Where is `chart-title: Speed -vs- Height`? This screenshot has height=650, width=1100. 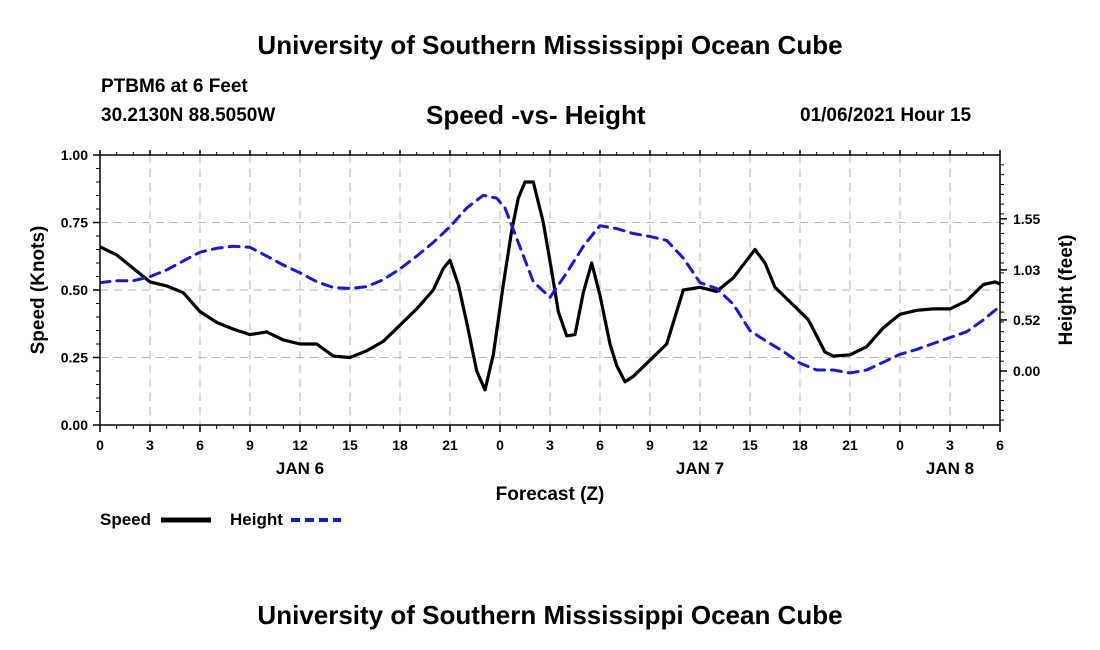
chart-title: Speed -vs- Height is located at coordinates (536, 115).